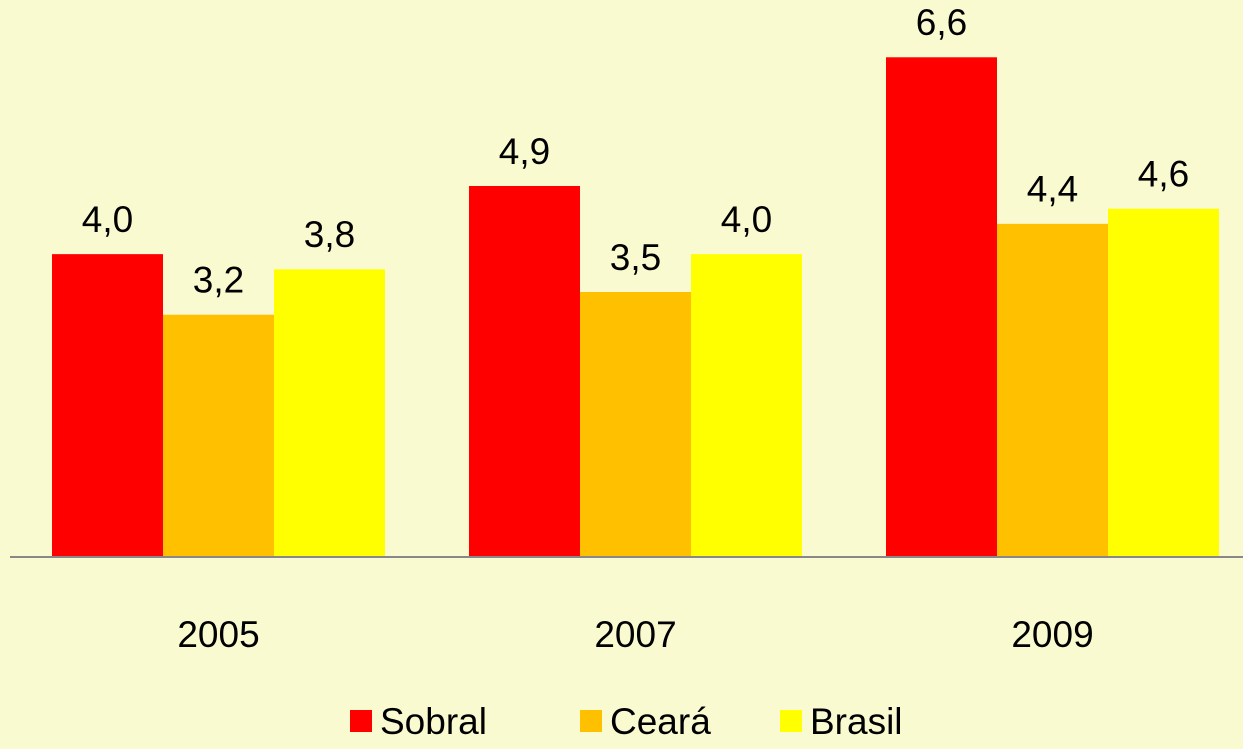 The width and height of the screenshot is (1243, 749). I want to click on value-label: 3,2, so click(218, 279).